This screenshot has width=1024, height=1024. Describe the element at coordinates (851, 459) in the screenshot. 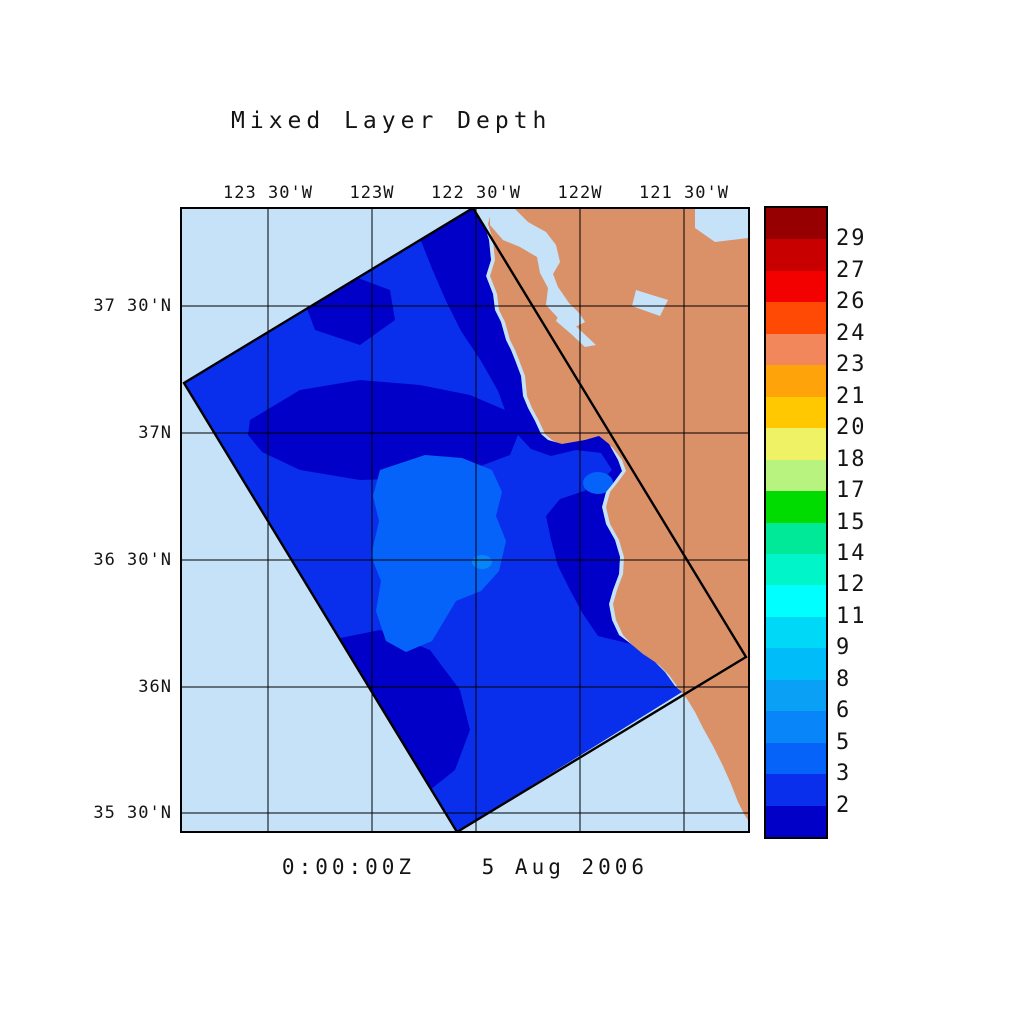

I see `colorbar-tick-label: 18` at that location.